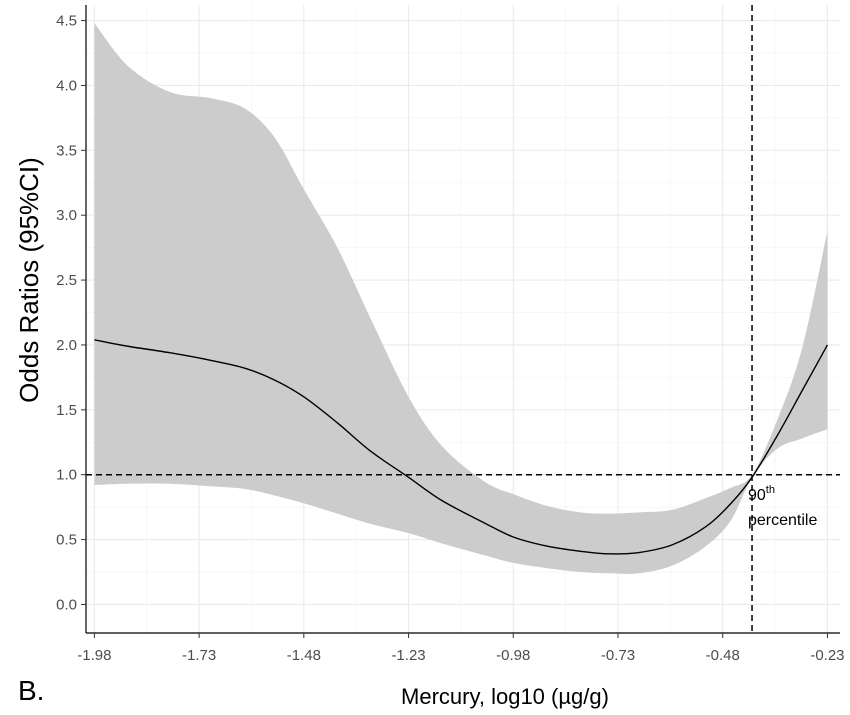 The height and width of the screenshot is (715, 850). I want to click on y-tick-label: 4.5, so click(66, 21).